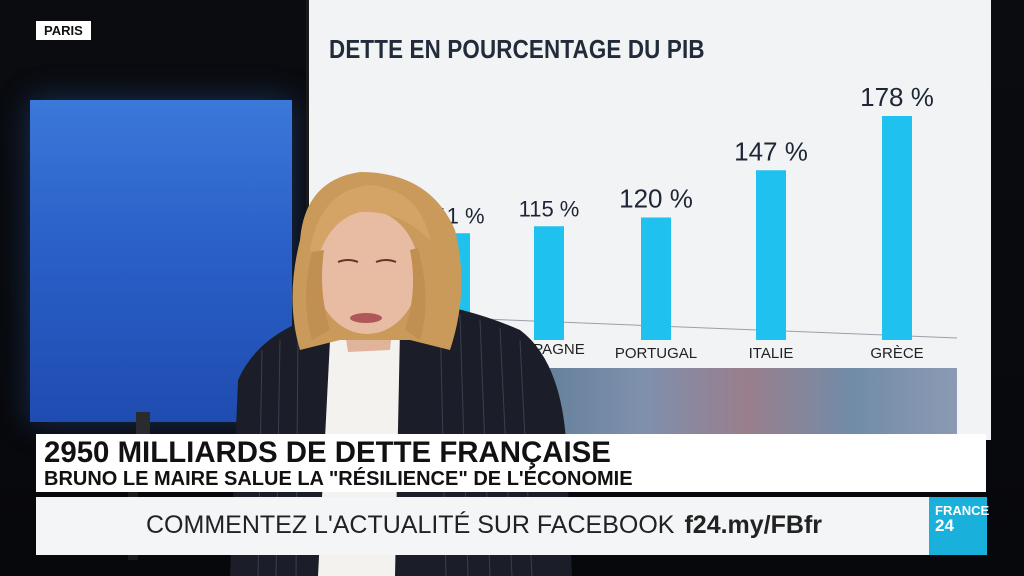  What do you see at coordinates (897, 97) in the screenshot?
I see `bar-value-label-4: 178 %` at bounding box center [897, 97].